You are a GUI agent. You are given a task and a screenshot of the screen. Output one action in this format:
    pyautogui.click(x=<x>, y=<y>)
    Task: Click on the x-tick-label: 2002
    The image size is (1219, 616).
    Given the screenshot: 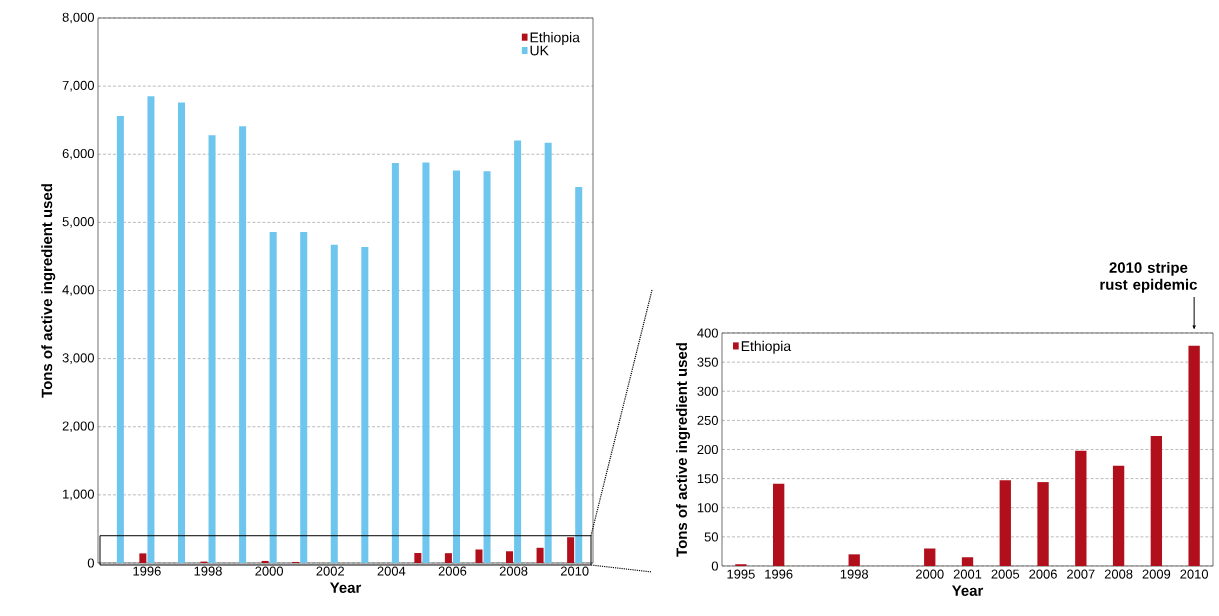 What is the action you would take?
    pyautogui.click(x=330, y=571)
    